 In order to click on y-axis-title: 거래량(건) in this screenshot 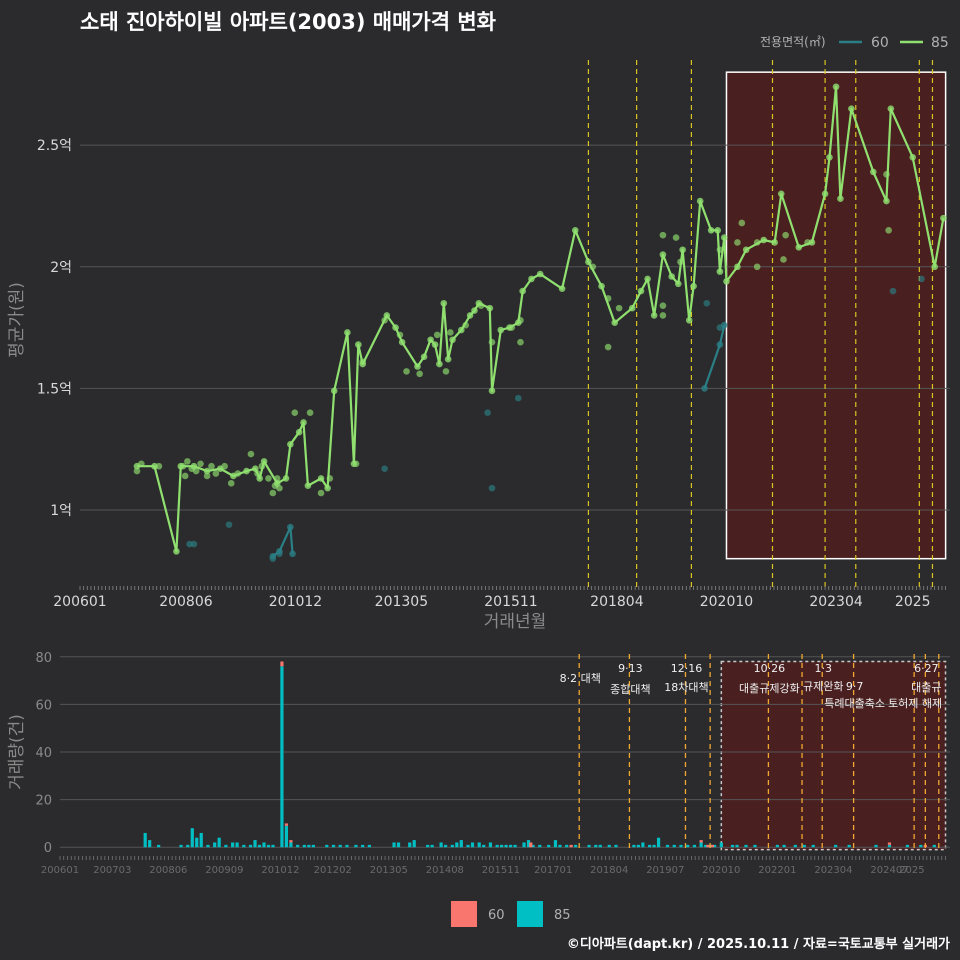, I will do `click(17, 752)`.